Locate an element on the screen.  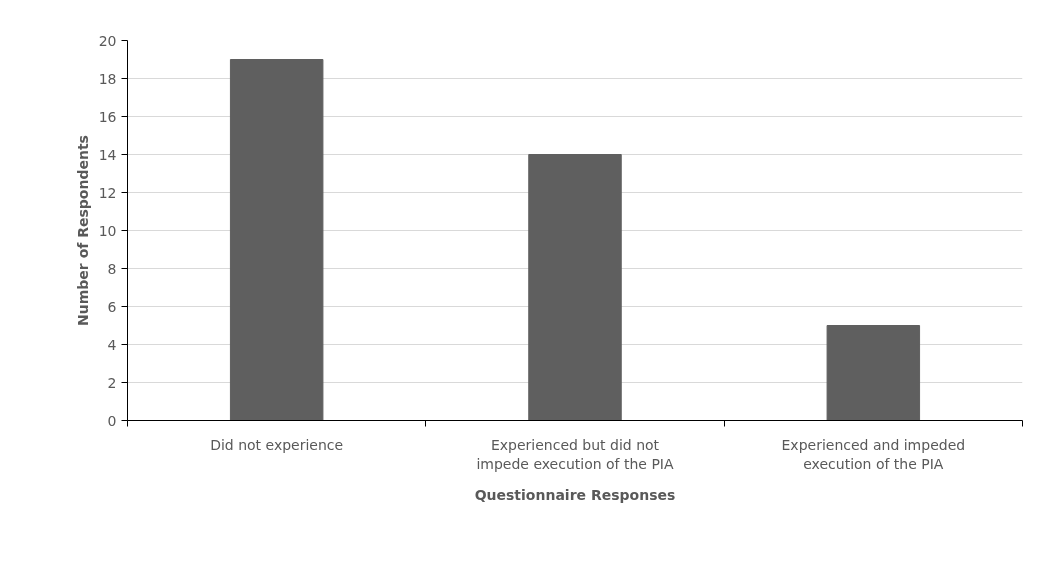
x-tick-label: Experienced and impeded execution of the PIA is located at coordinates (873, 454).